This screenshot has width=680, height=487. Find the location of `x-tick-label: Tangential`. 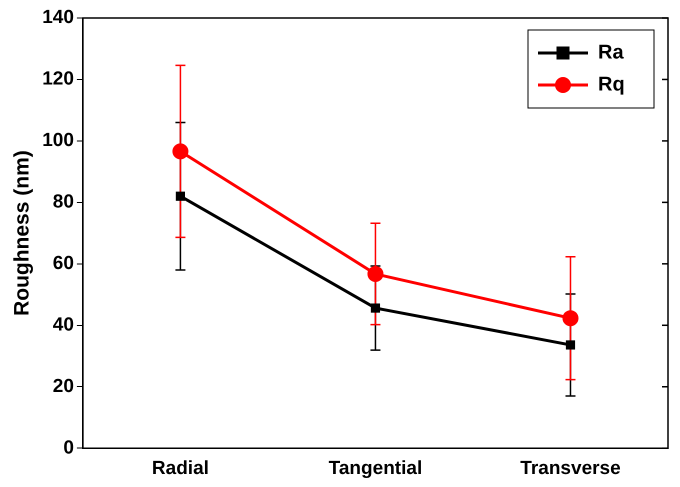

x-tick-label: Tangential is located at coordinates (375, 468).